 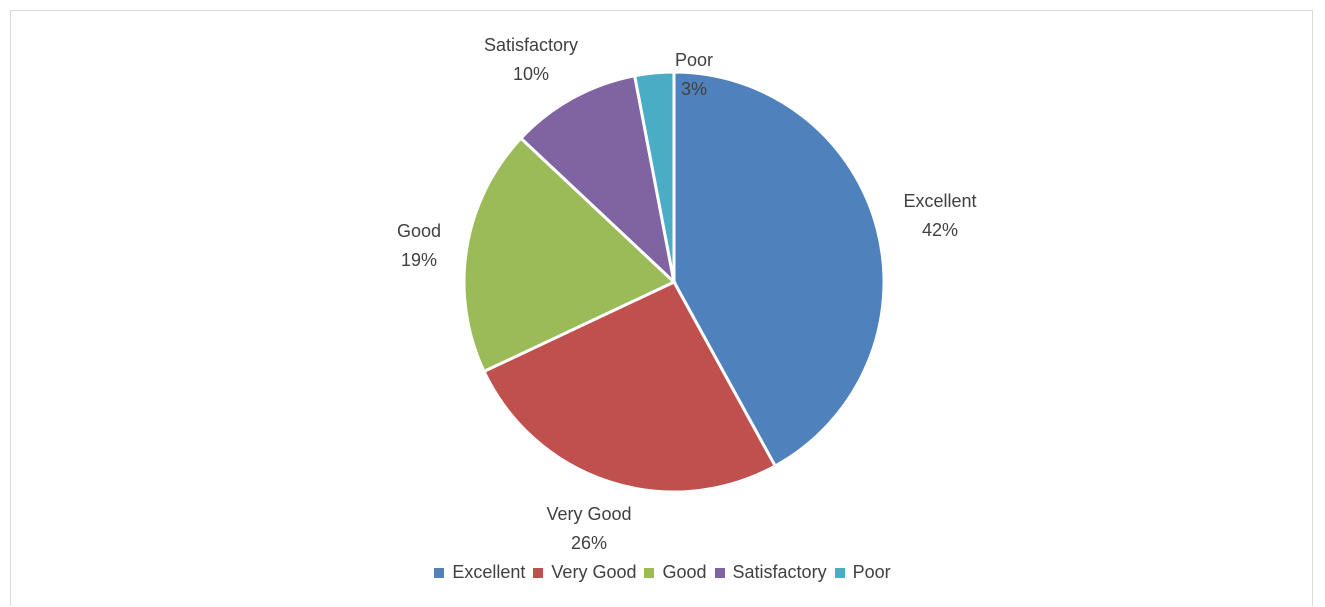 What do you see at coordinates (649, 572) in the screenshot?
I see `legend-swatch-good` at bounding box center [649, 572].